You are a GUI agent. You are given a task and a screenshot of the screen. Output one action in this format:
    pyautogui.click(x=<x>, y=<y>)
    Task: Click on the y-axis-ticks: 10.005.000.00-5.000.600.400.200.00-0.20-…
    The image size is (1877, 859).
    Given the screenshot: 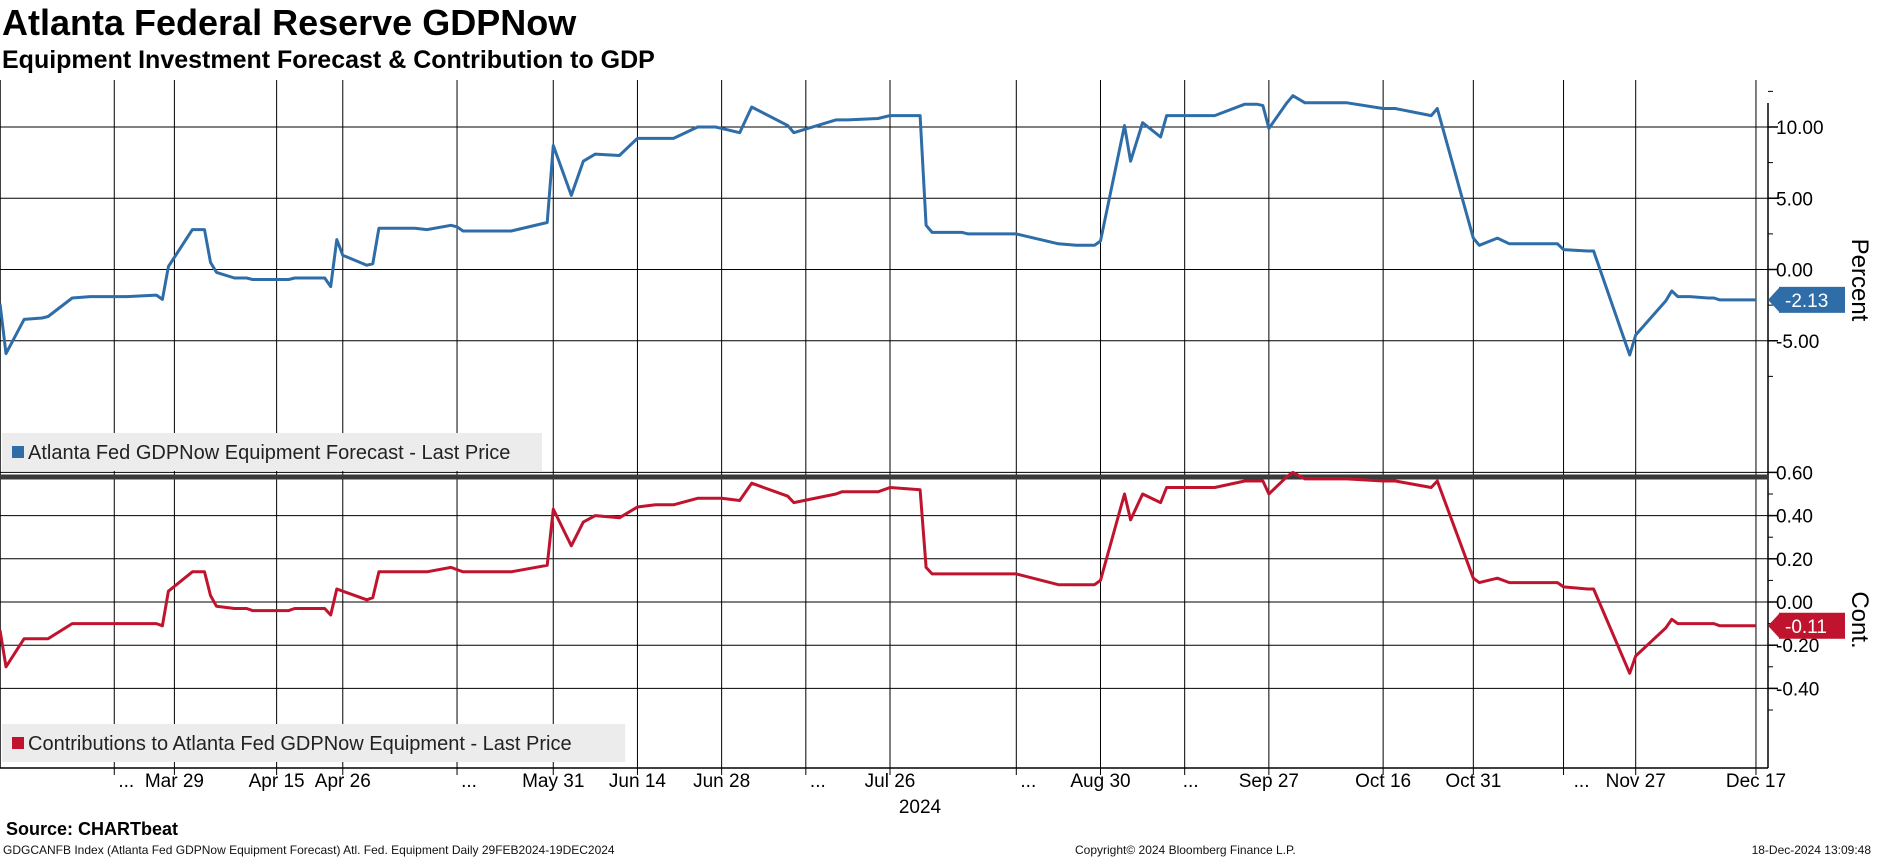 What is the action you would take?
    pyautogui.click(x=1796, y=400)
    